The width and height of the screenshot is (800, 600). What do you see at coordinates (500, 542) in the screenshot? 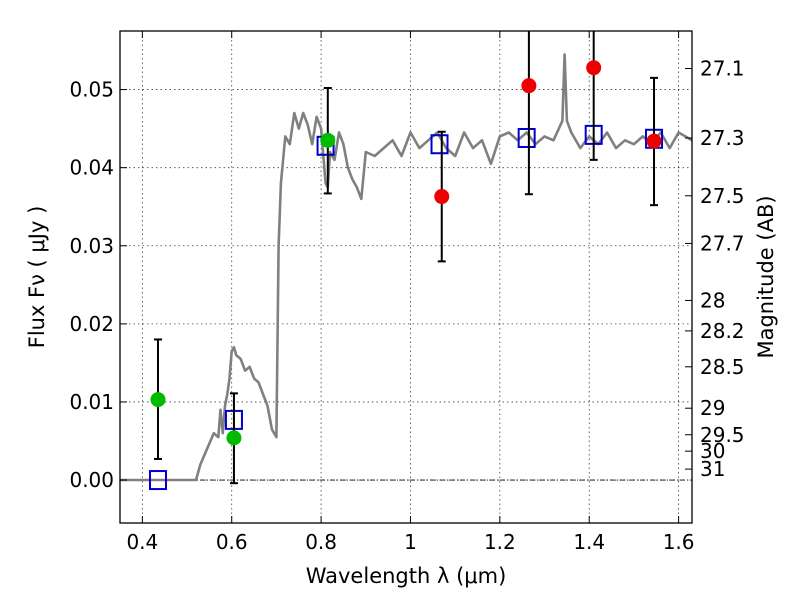
I see `x-tick-label: 1.2` at bounding box center [500, 542].